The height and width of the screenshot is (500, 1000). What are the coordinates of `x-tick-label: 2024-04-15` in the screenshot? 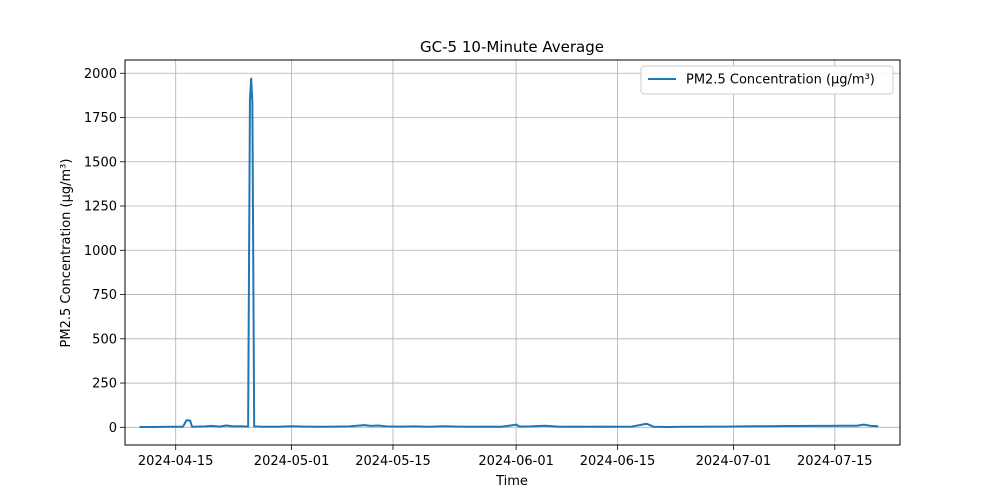 It's located at (176, 461).